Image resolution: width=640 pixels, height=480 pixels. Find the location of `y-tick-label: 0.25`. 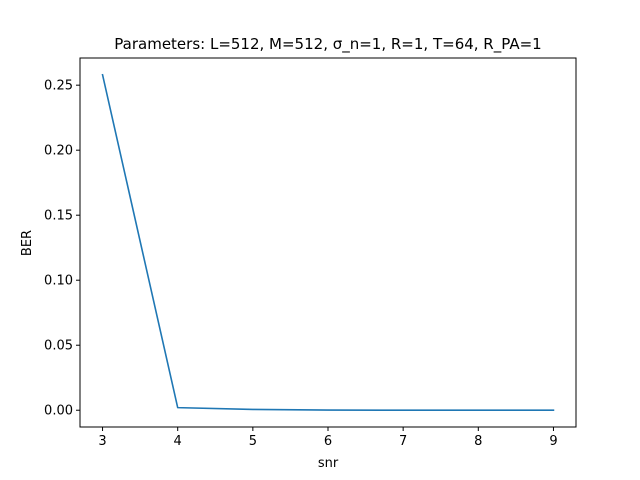

y-tick-label: 0.25 is located at coordinates (58, 86).